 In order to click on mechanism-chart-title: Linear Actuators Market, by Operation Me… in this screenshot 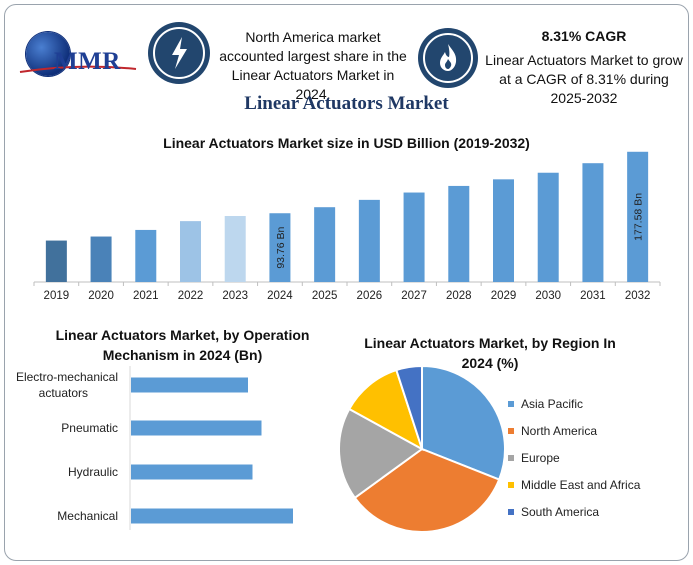, I will do `click(182, 345)`.